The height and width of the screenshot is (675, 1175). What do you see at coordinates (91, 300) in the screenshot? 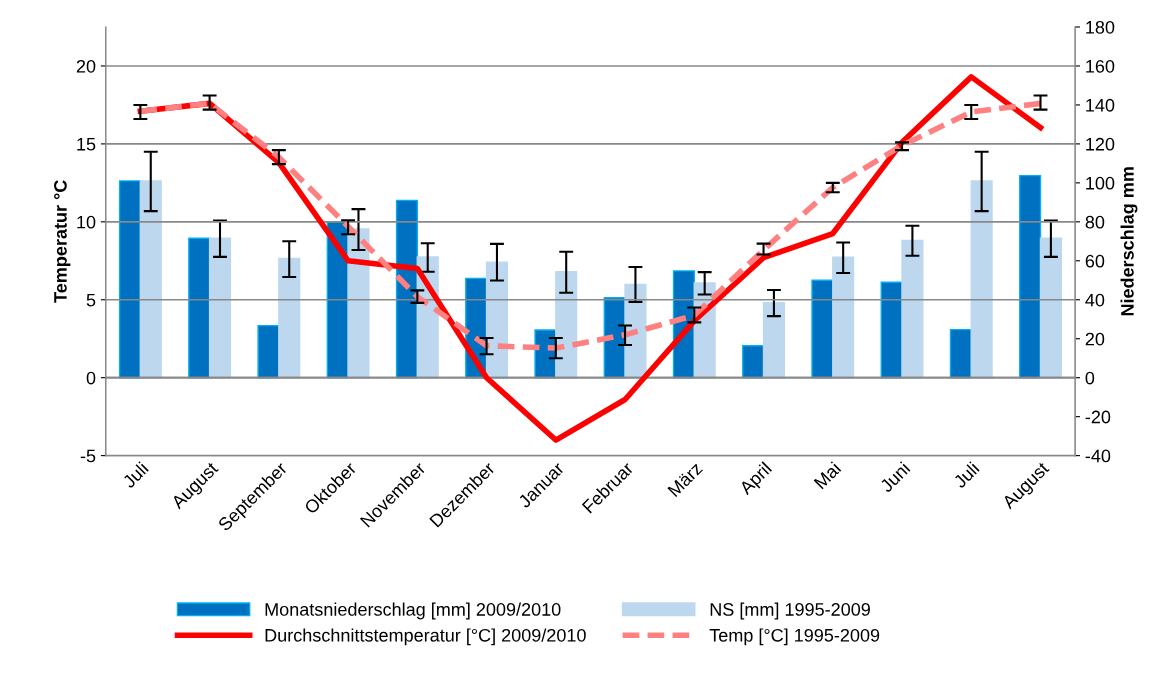
I see `y-tick-label: 5` at bounding box center [91, 300].